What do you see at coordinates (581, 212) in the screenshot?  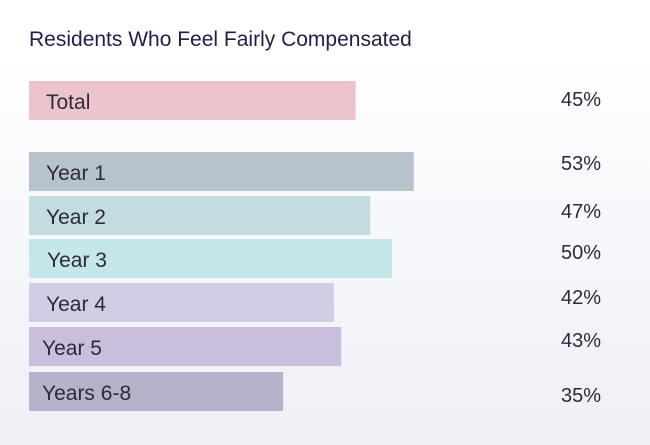 I see `value-label: 47%` at bounding box center [581, 212].